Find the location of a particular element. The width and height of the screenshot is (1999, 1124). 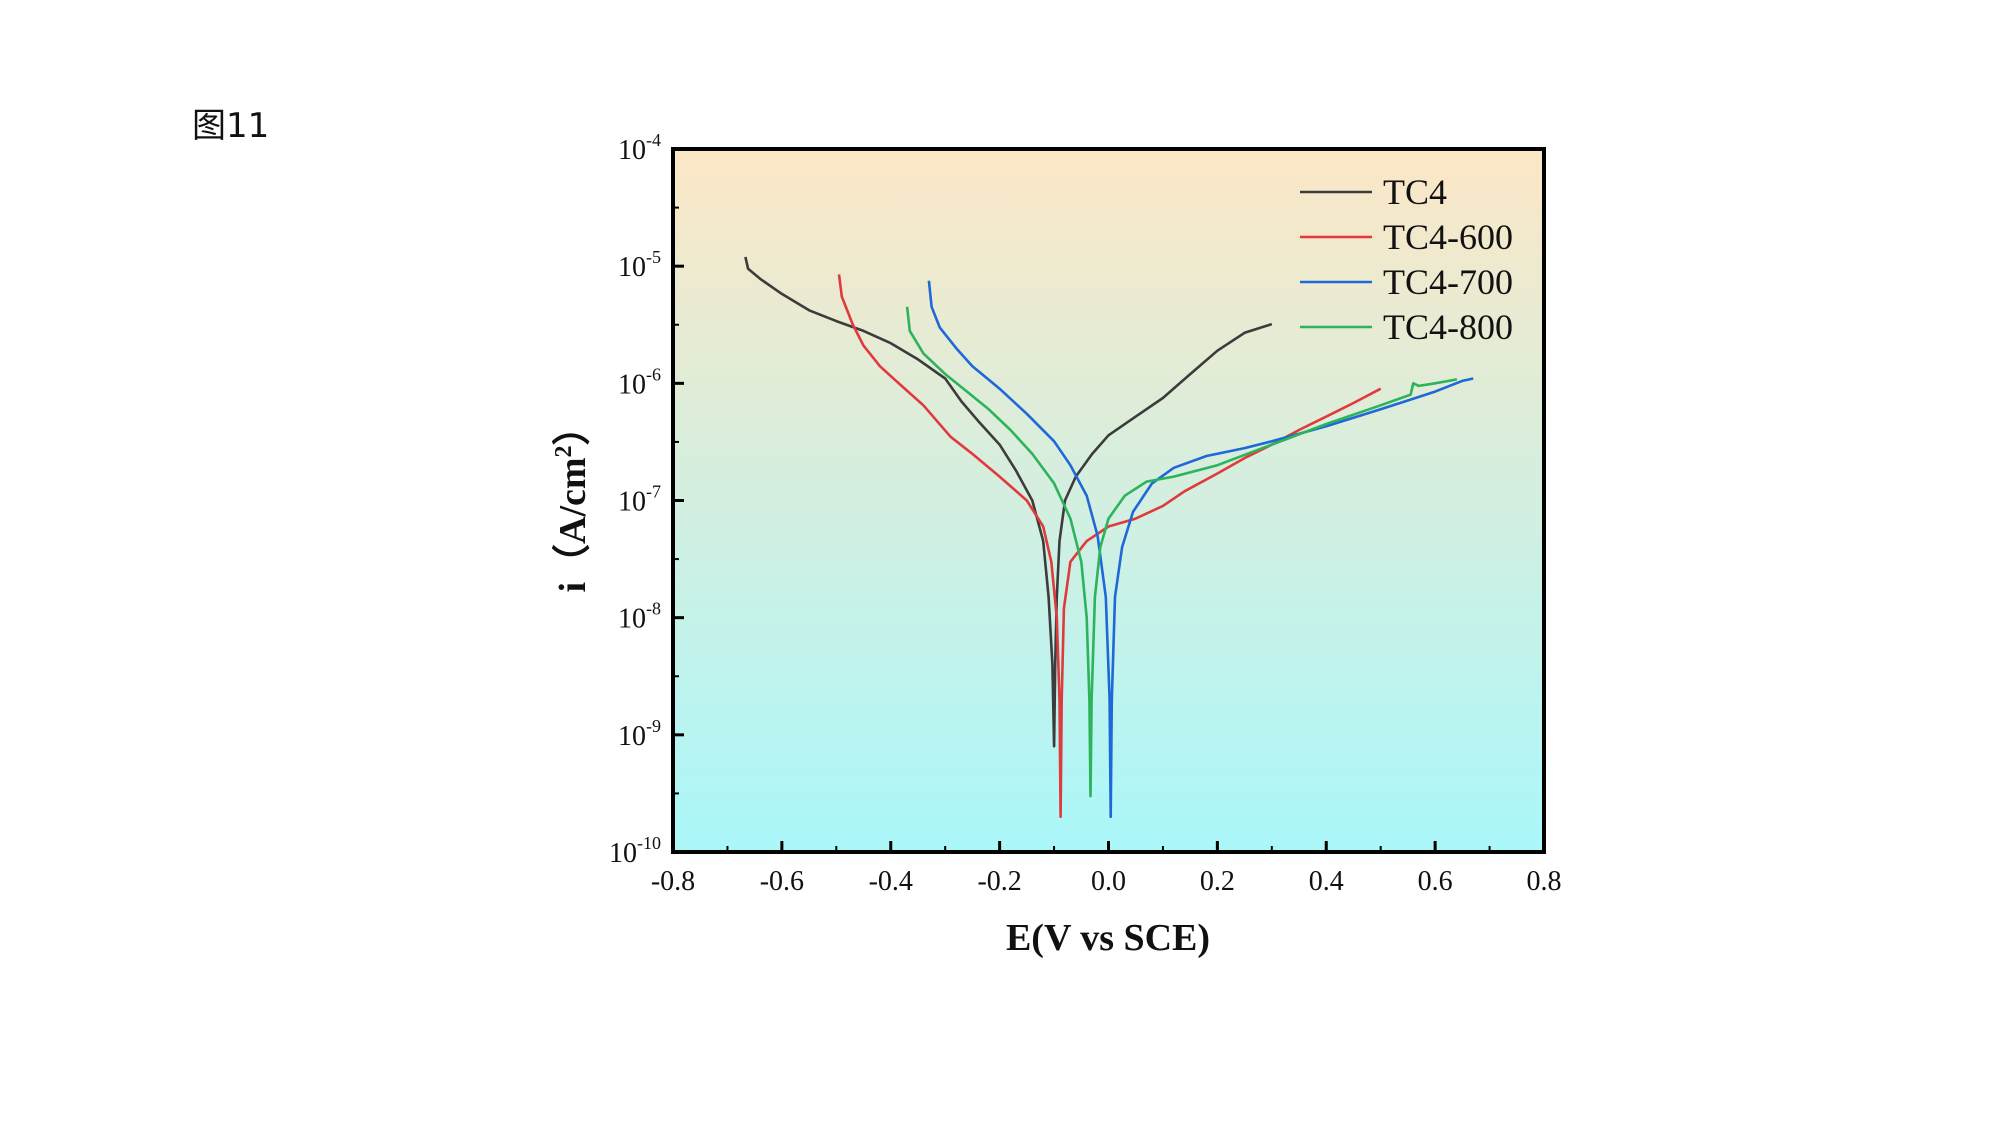

x-tick-label: -0.6 is located at coordinates (782, 881).